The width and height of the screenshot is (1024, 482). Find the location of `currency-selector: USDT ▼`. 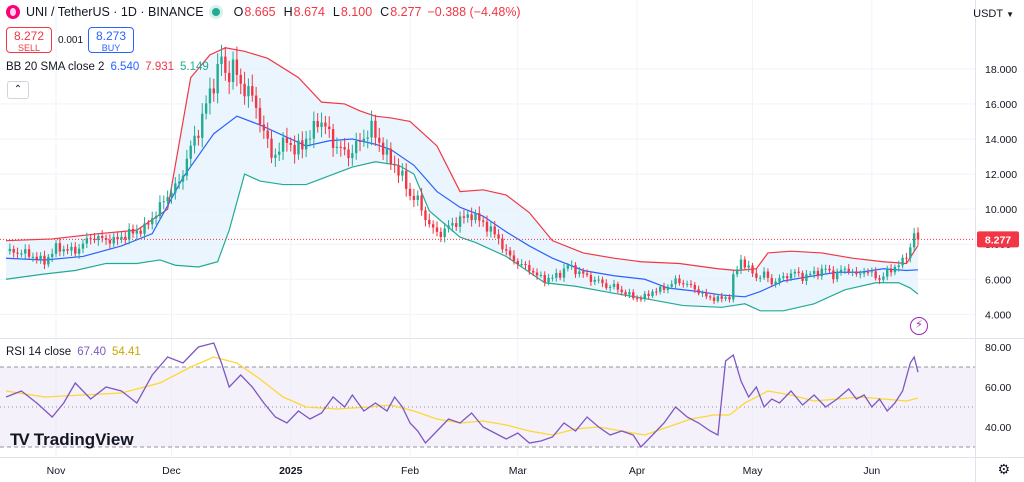

currency-selector: USDT ▼ is located at coordinates (993, 14).